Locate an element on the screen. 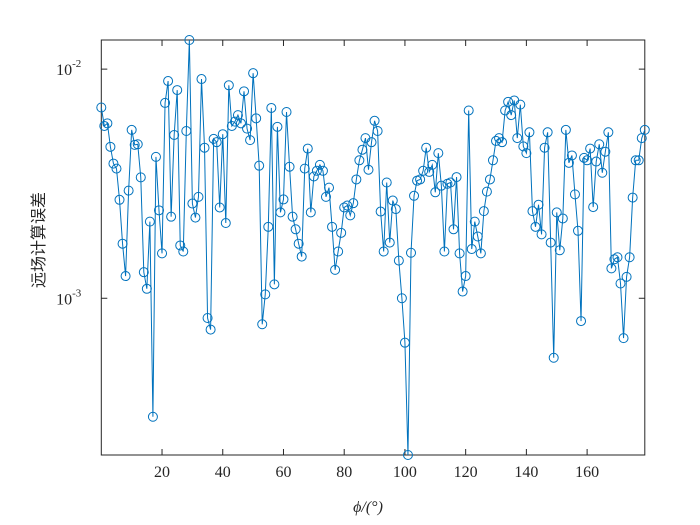  y-tick-label: 10-3 is located at coordinates (69, 297).